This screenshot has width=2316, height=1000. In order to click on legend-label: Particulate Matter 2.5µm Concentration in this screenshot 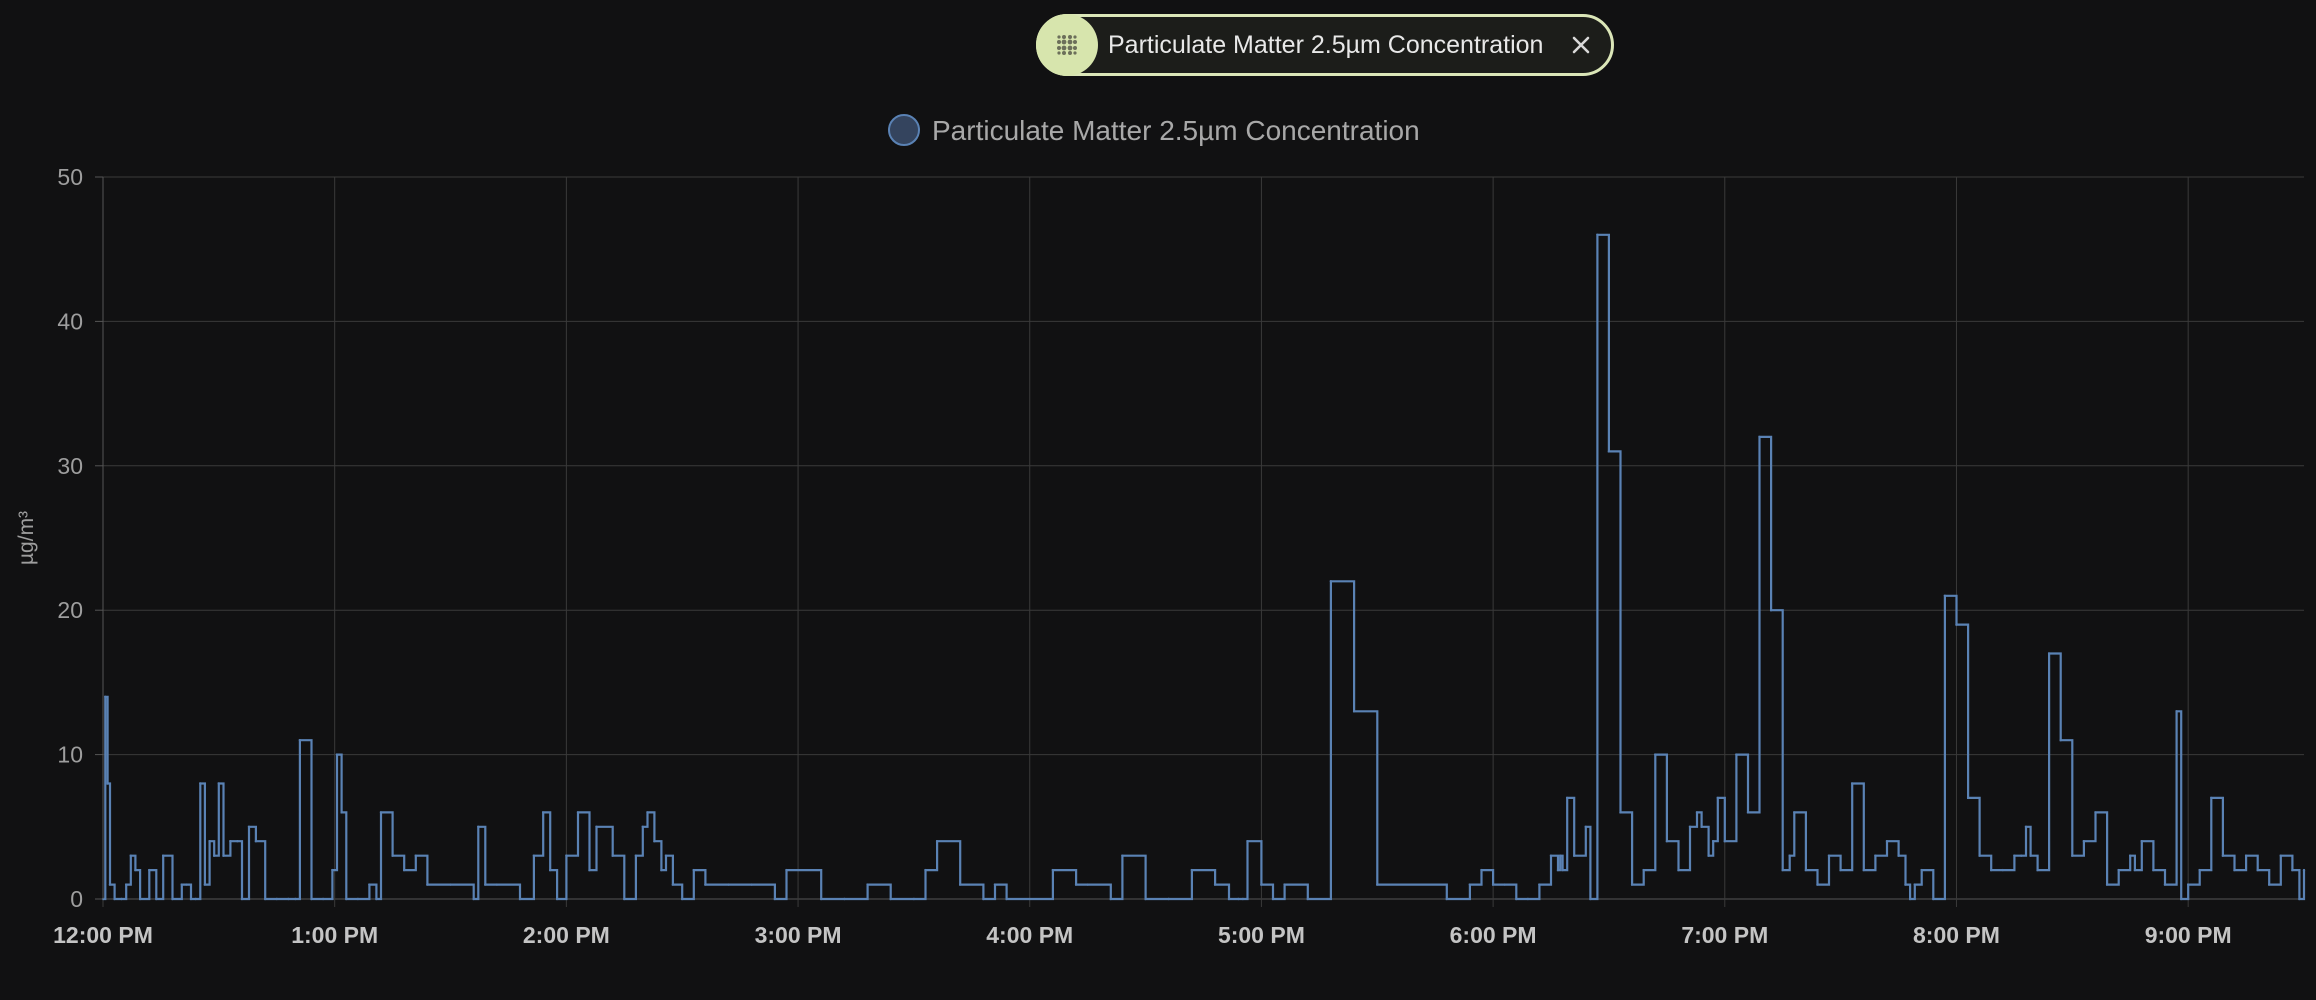, I will do `click(1176, 130)`.